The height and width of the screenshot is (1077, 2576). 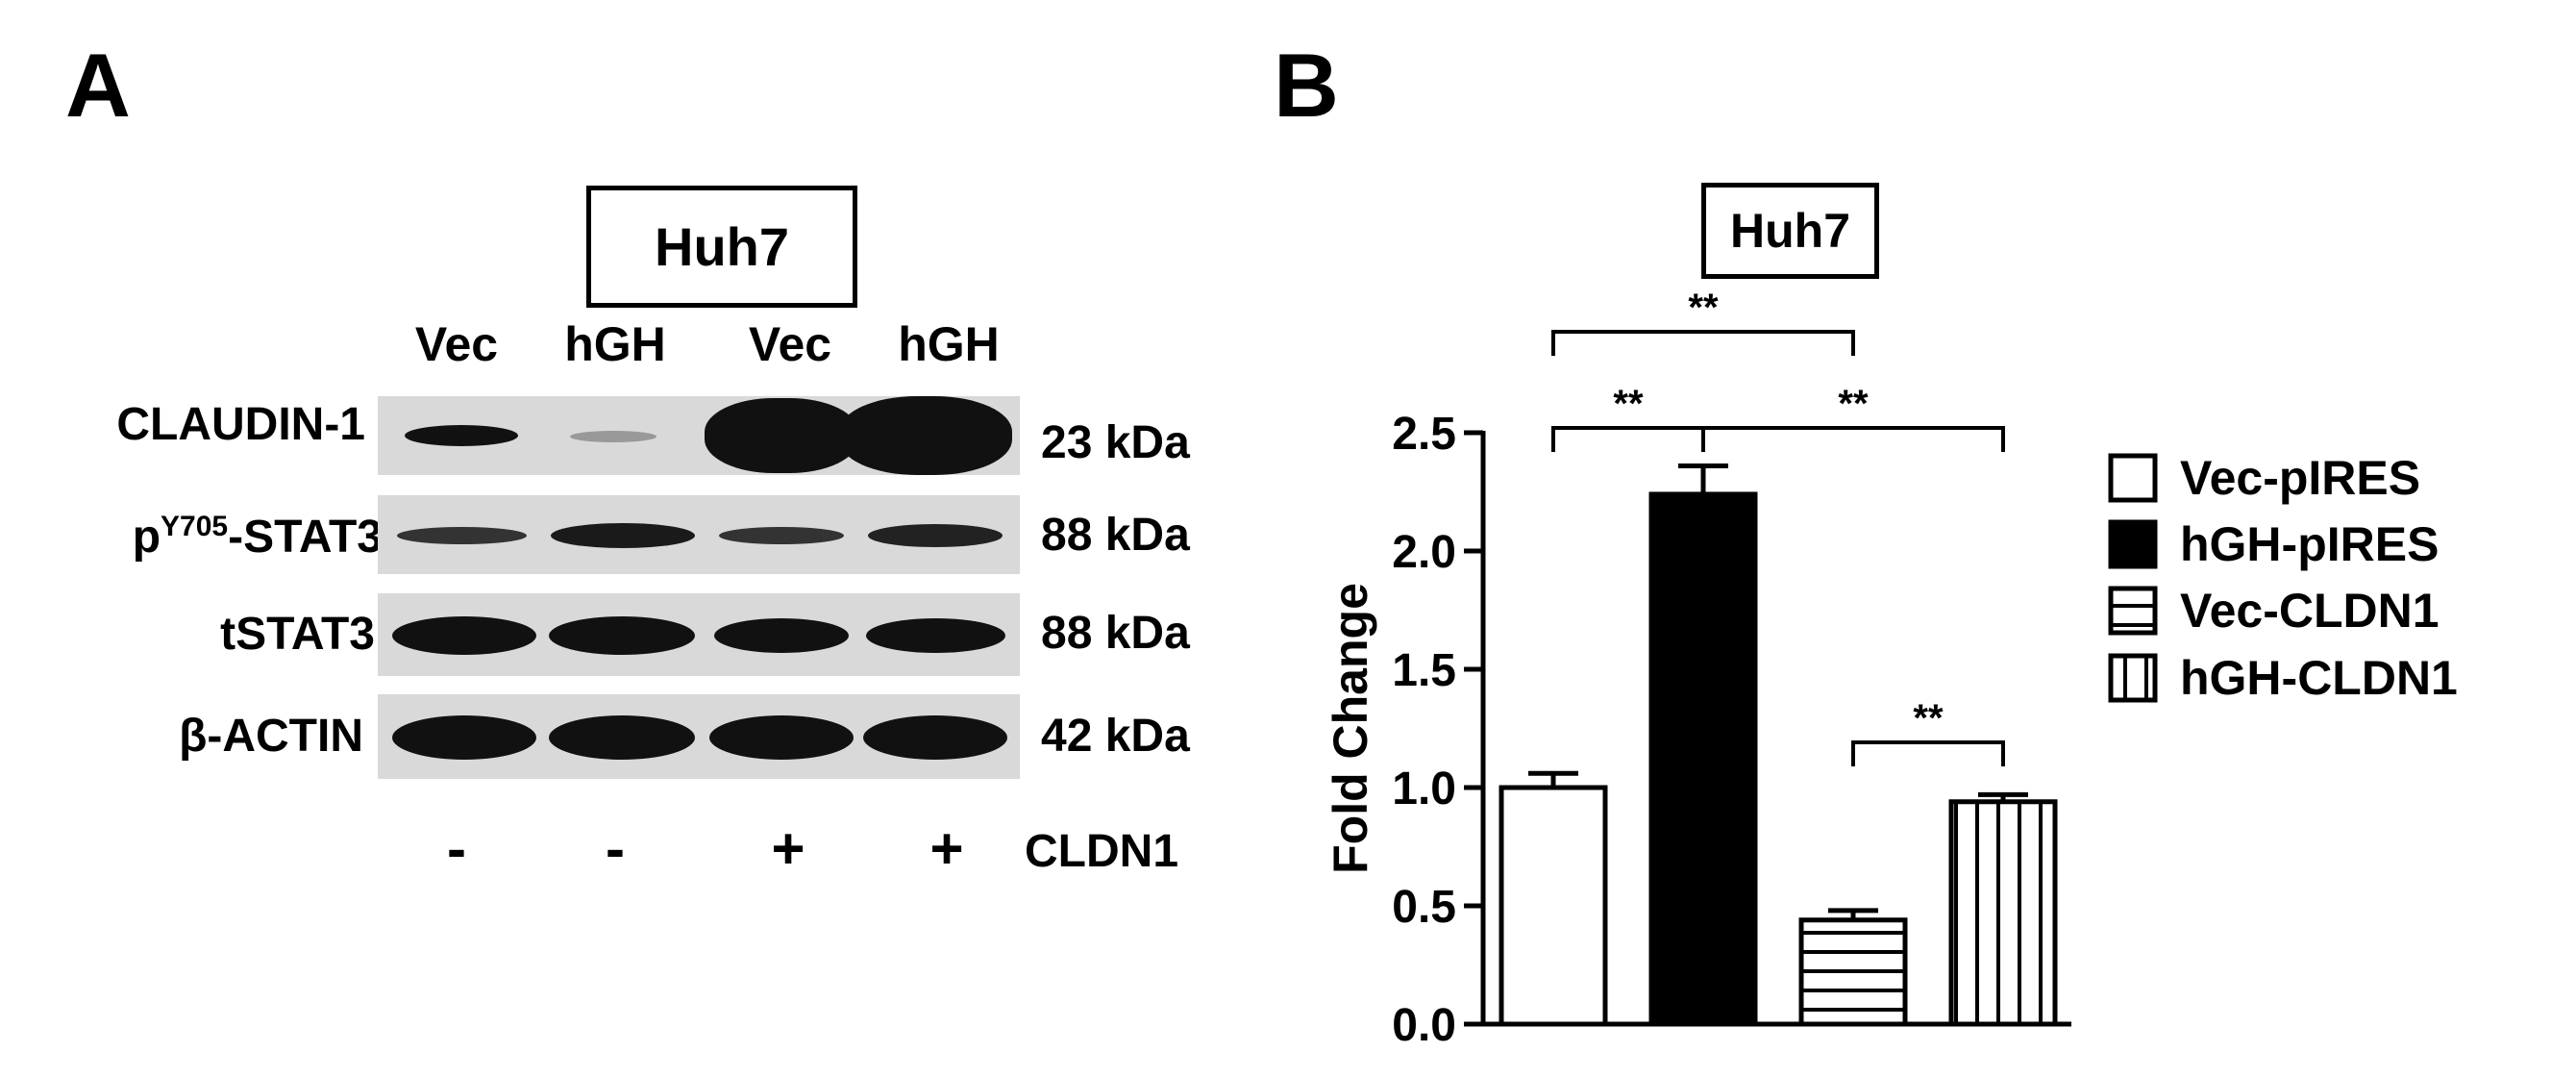 I want to click on y-tick-label: 0.5, so click(x=1424, y=907).